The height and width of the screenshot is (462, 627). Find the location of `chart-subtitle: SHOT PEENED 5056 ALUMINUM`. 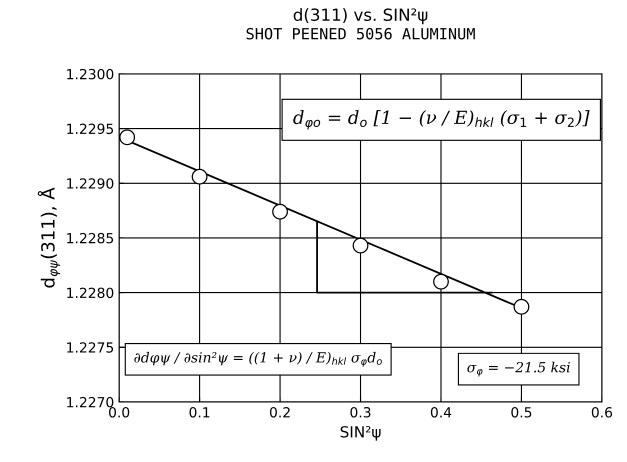

chart-subtitle: SHOT PEENED 5056 ALUMINUM is located at coordinates (360, 34).